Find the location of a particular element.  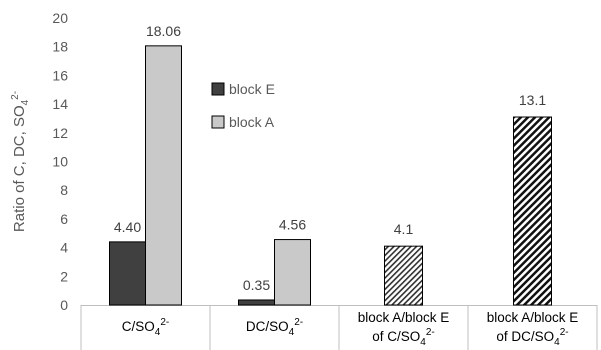

data-label: 4.56 is located at coordinates (292, 225).